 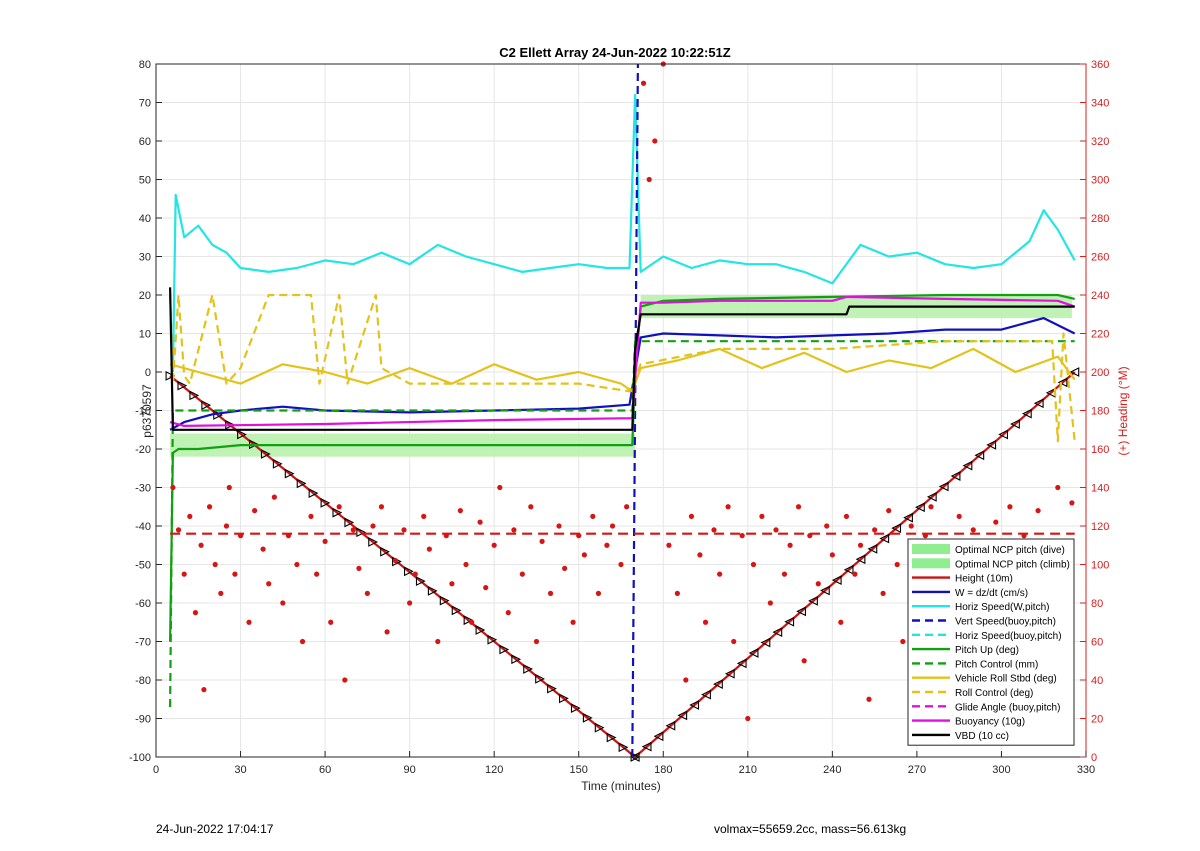 What do you see at coordinates (1100, 335) in the screenshot?
I see `y-tick-label-right: 220` at bounding box center [1100, 335].